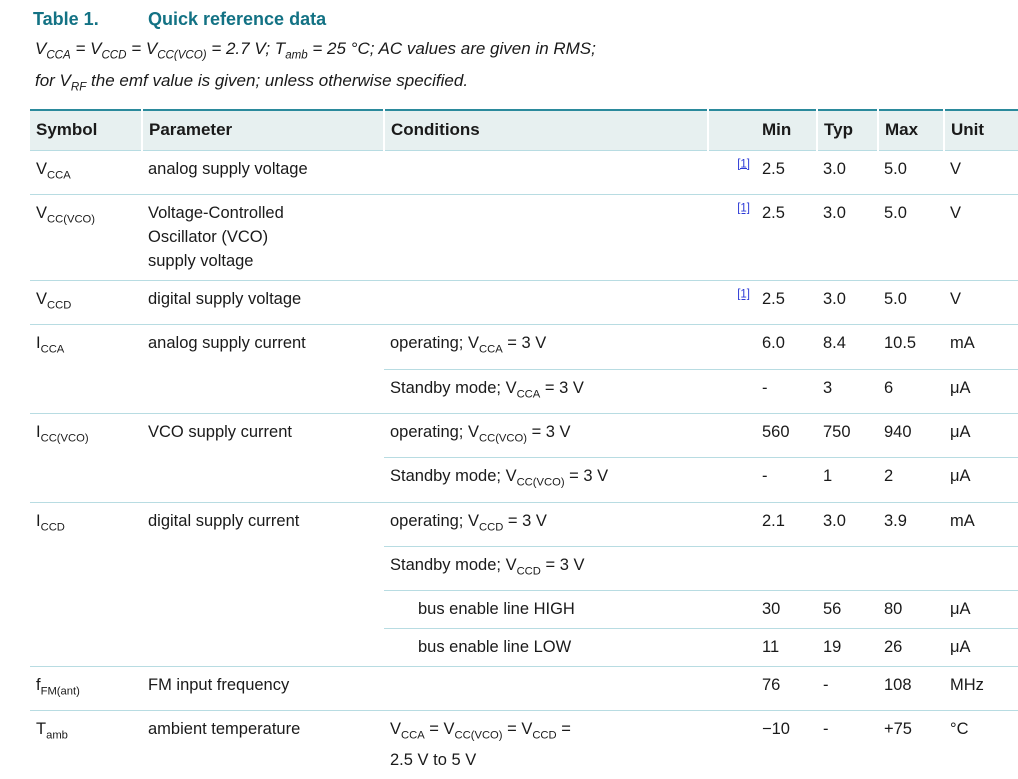  Describe the element at coordinates (911, 568) in the screenshot. I see `cell-max` at that location.